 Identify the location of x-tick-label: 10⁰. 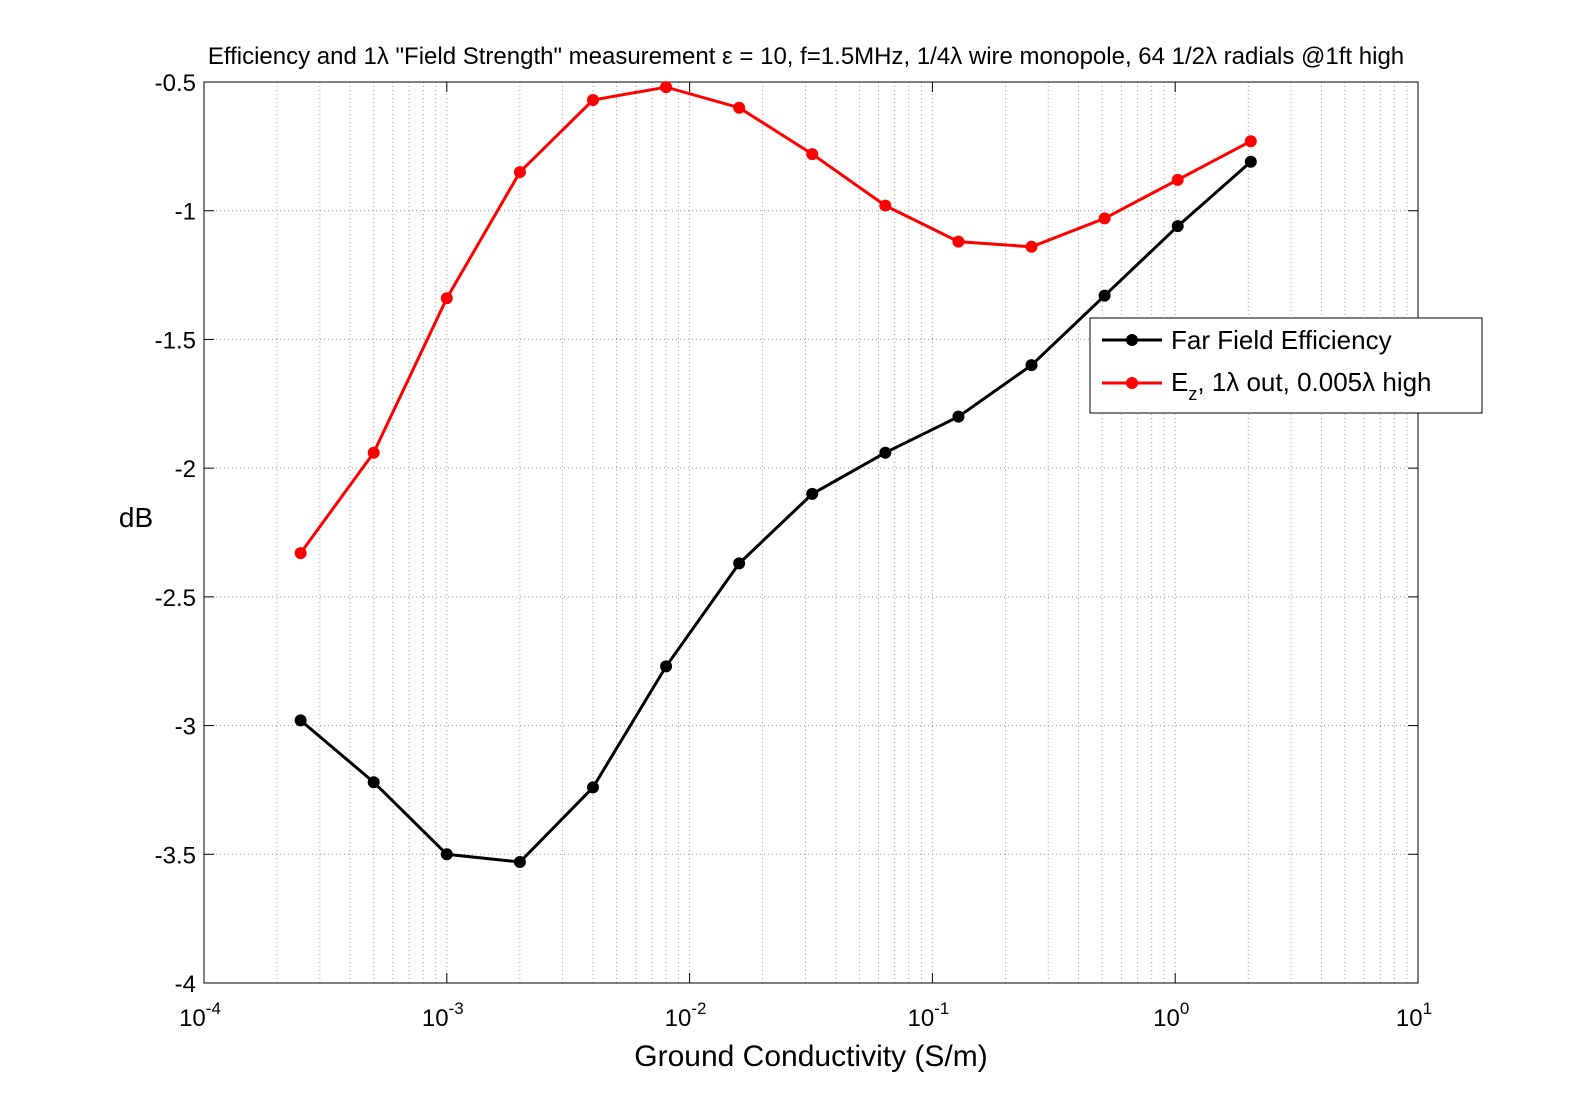
(1171, 1015).